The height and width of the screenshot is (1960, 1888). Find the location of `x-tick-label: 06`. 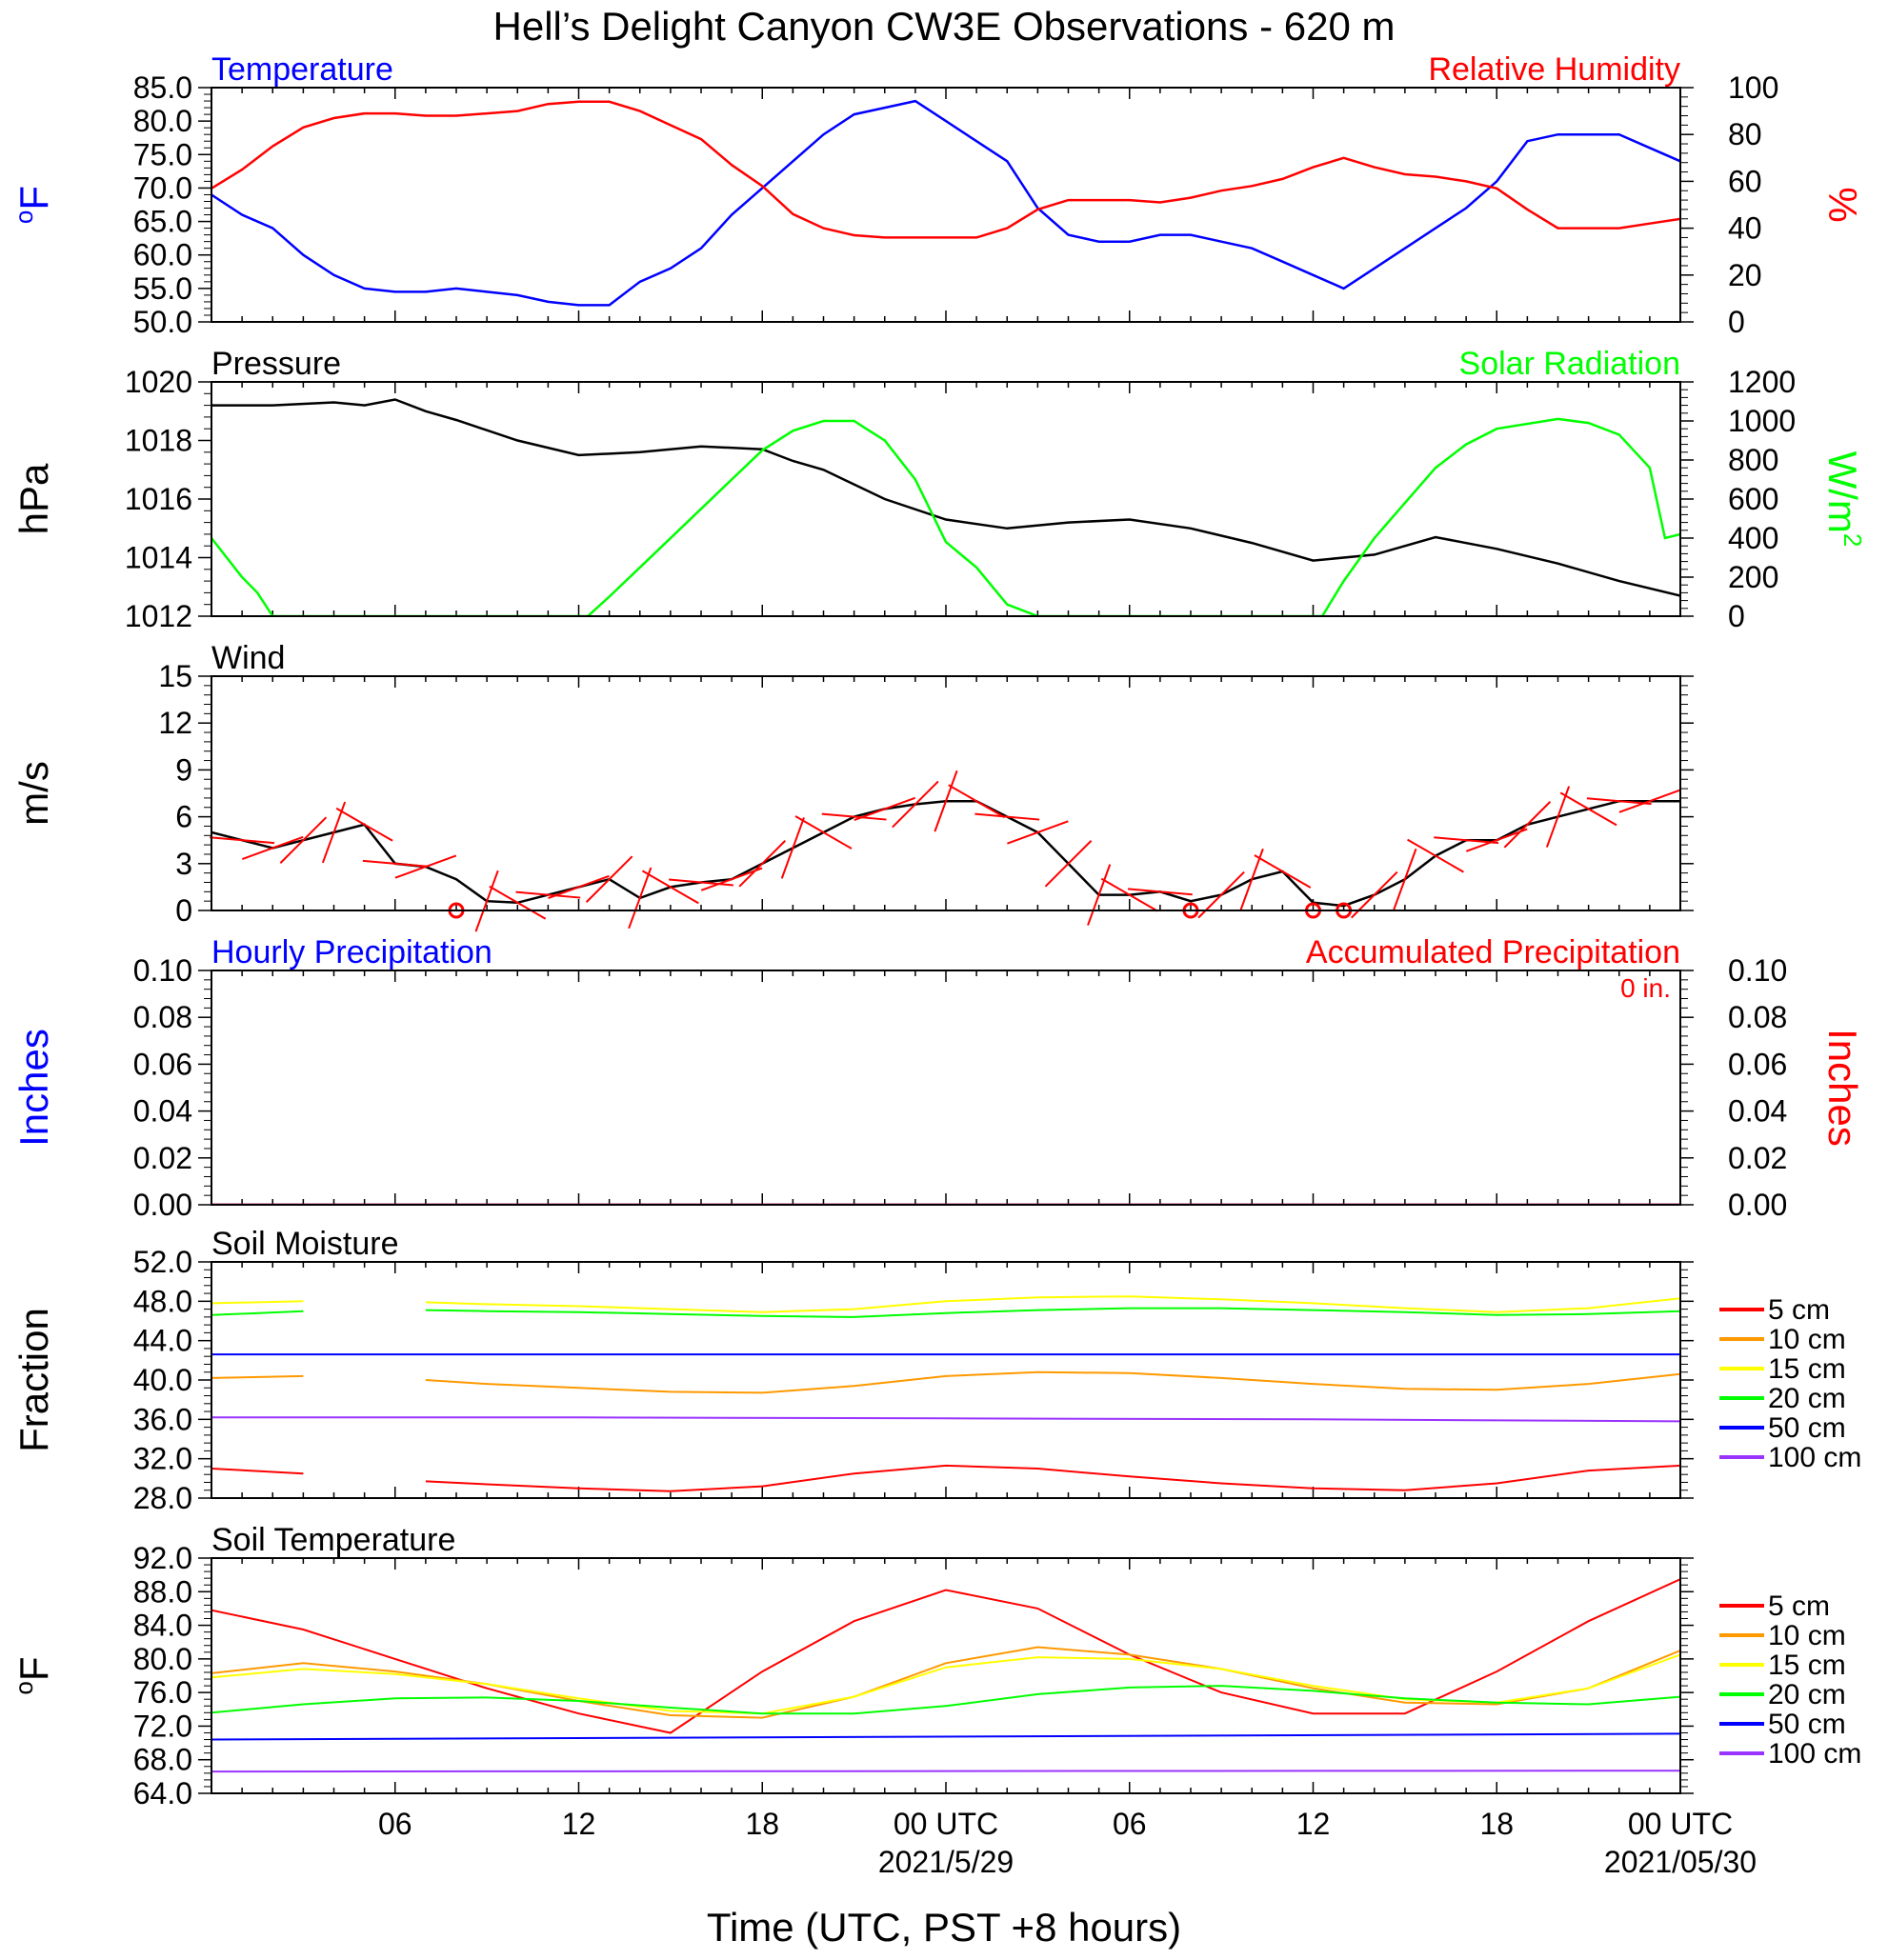

x-tick-label: 06 is located at coordinates (395, 1824).